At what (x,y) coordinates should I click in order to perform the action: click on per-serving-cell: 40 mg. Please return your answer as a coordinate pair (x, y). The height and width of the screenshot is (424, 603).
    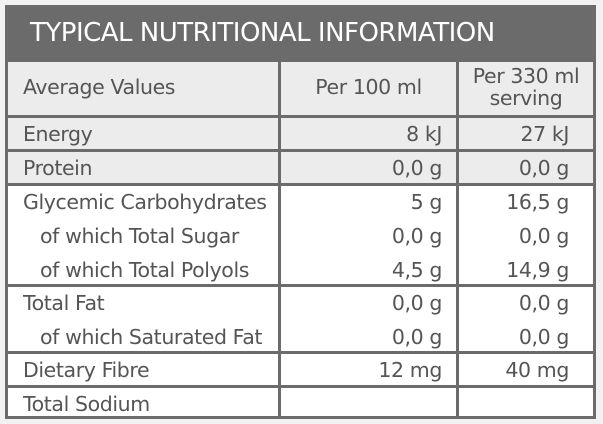
    Looking at the image, I should click on (524, 369).